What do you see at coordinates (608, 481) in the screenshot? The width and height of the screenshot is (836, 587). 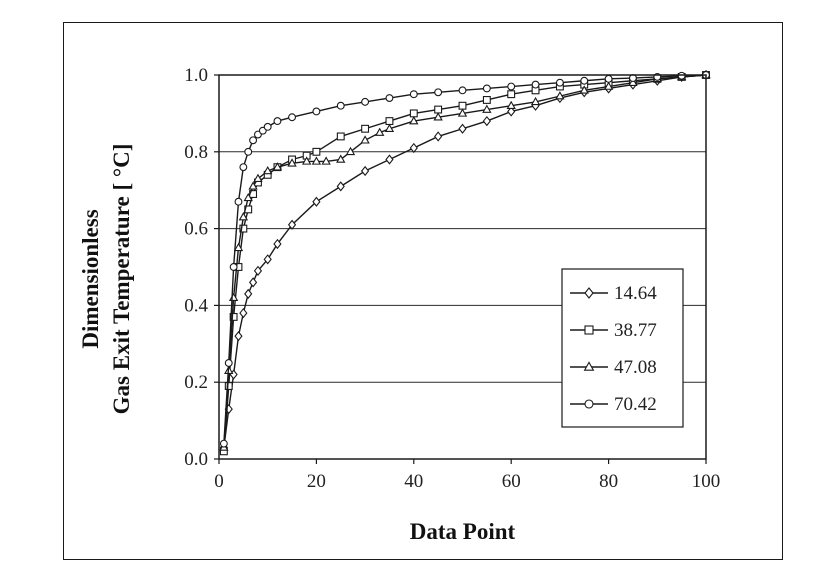 I see `x-tick-label: 80` at bounding box center [608, 481].